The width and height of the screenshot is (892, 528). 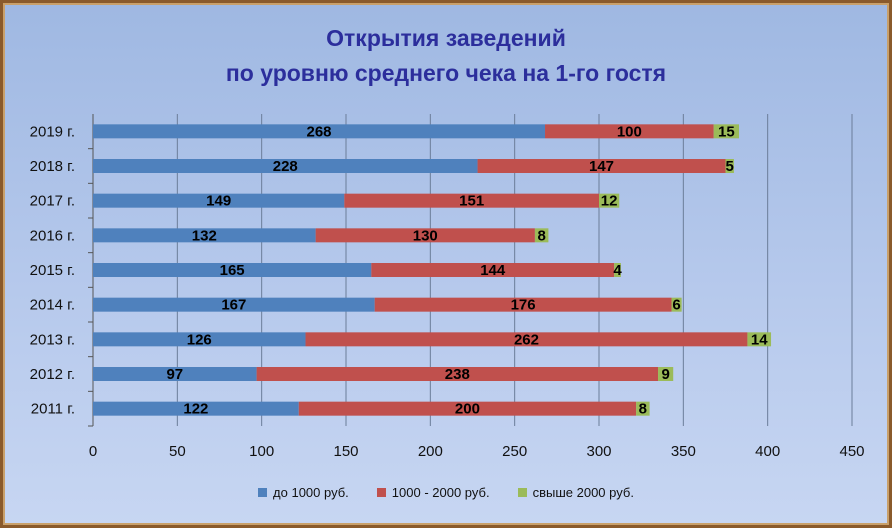 I want to click on data-label-1-6: 151, so click(x=471, y=201).